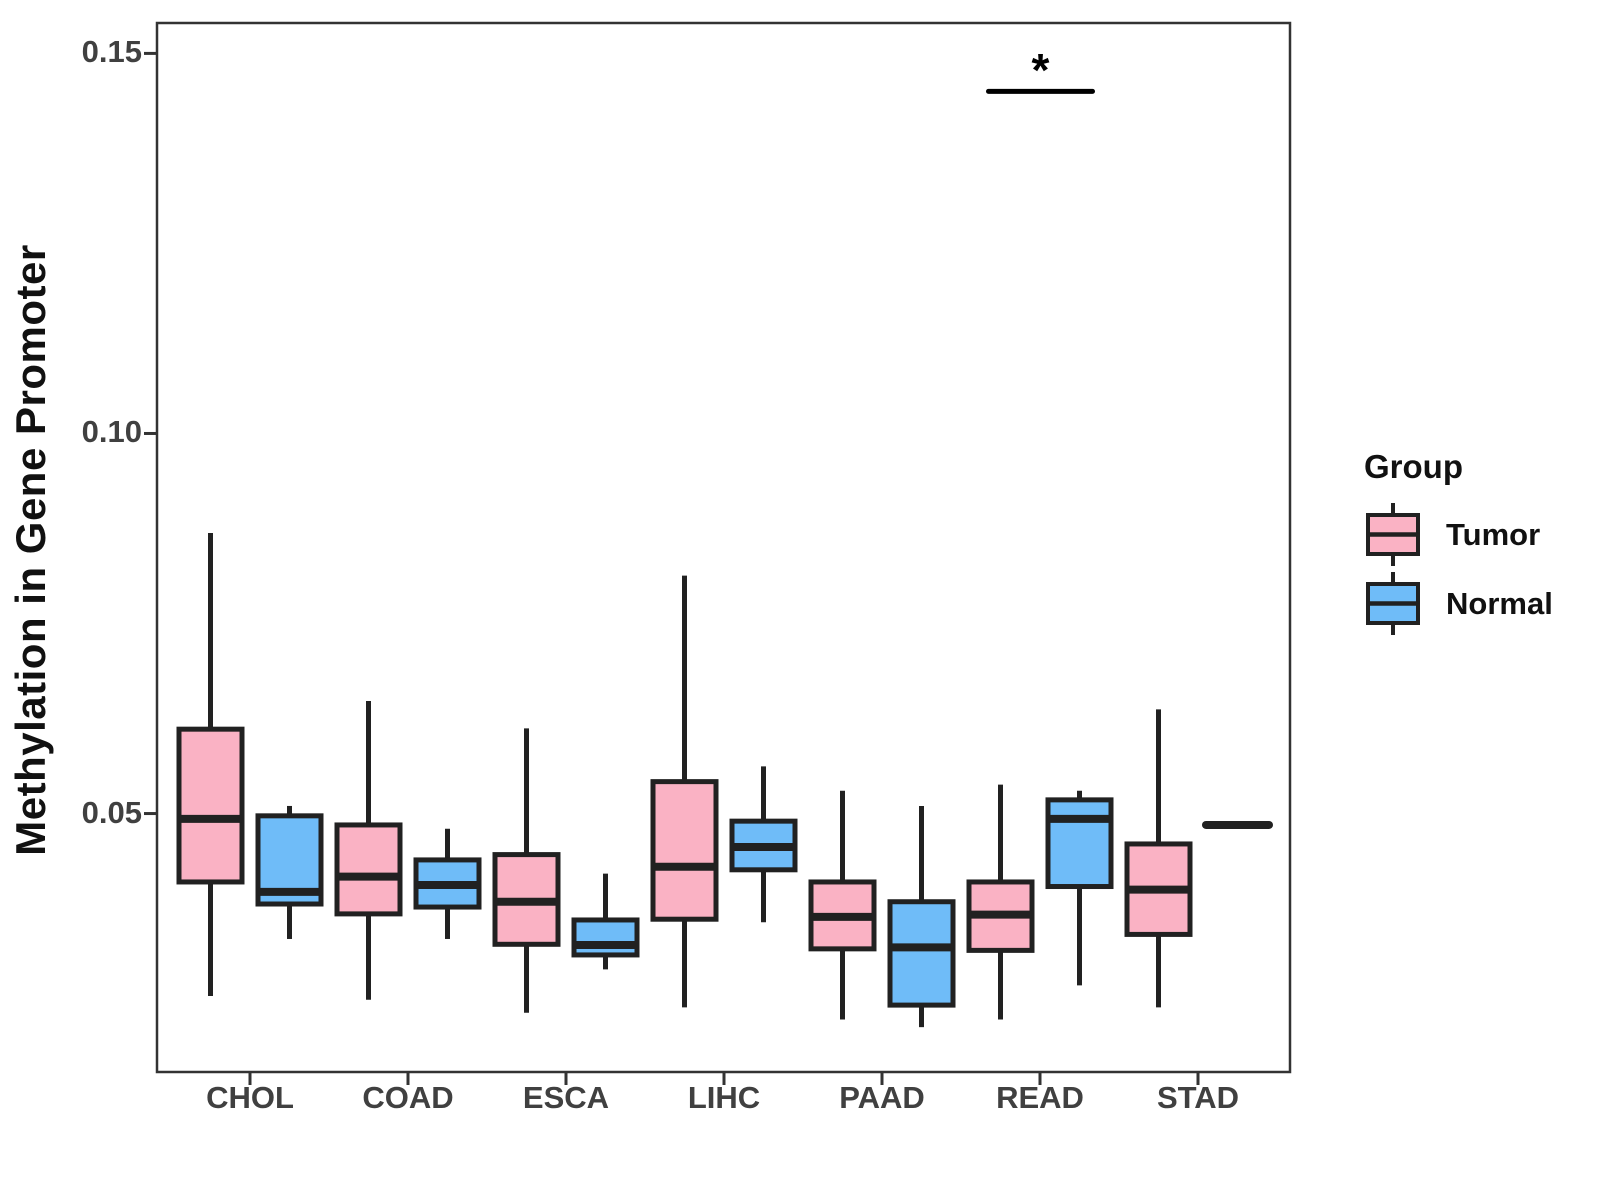 Image resolution: width=1600 pixels, height=1200 pixels. I want to click on legend-item-normal: Normal, so click(1445, 603).